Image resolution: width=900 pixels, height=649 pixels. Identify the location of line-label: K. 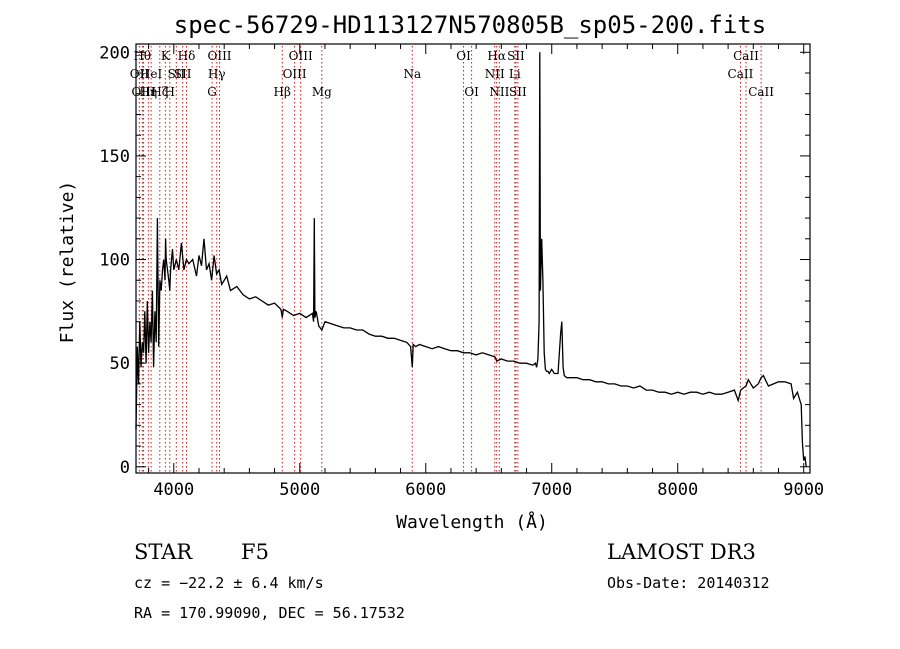
(166, 56).